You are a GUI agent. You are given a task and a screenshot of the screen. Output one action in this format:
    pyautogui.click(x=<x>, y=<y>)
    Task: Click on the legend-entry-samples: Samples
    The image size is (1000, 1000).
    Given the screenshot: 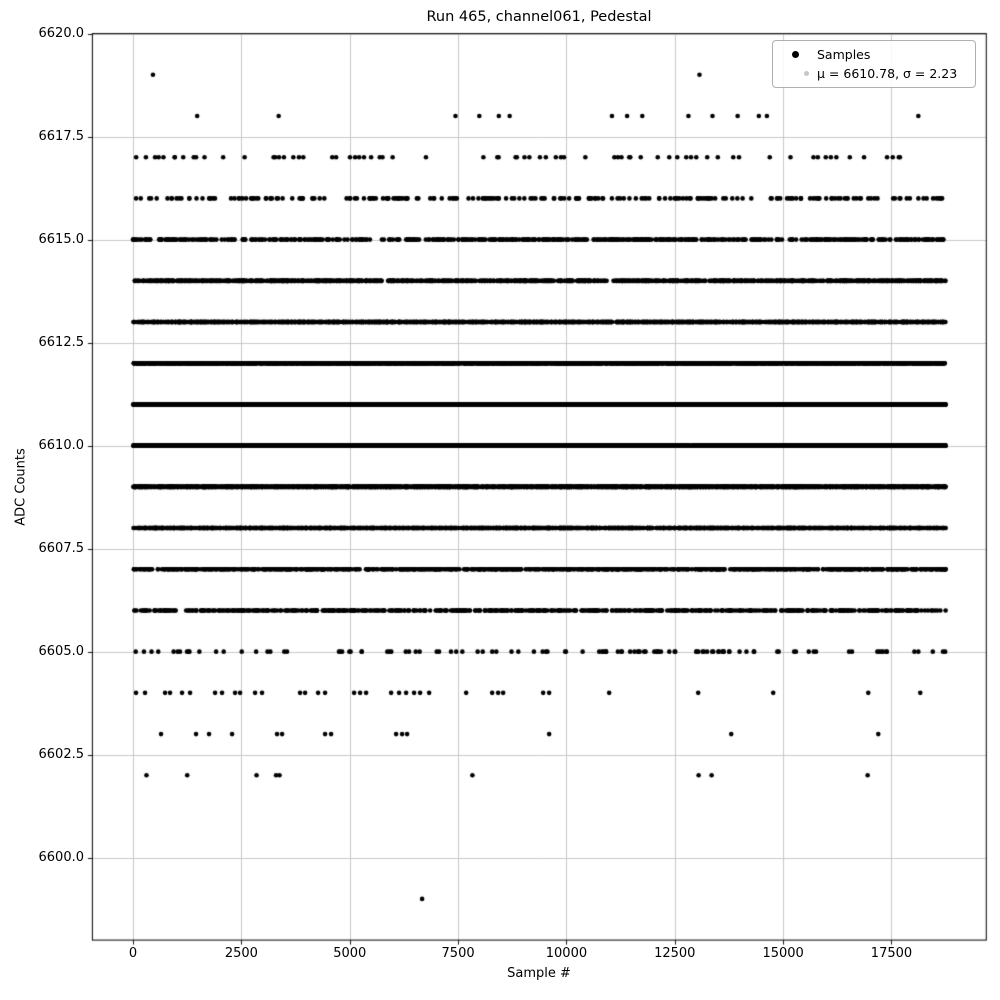 What is the action you would take?
    pyautogui.click(x=870, y=54)
    